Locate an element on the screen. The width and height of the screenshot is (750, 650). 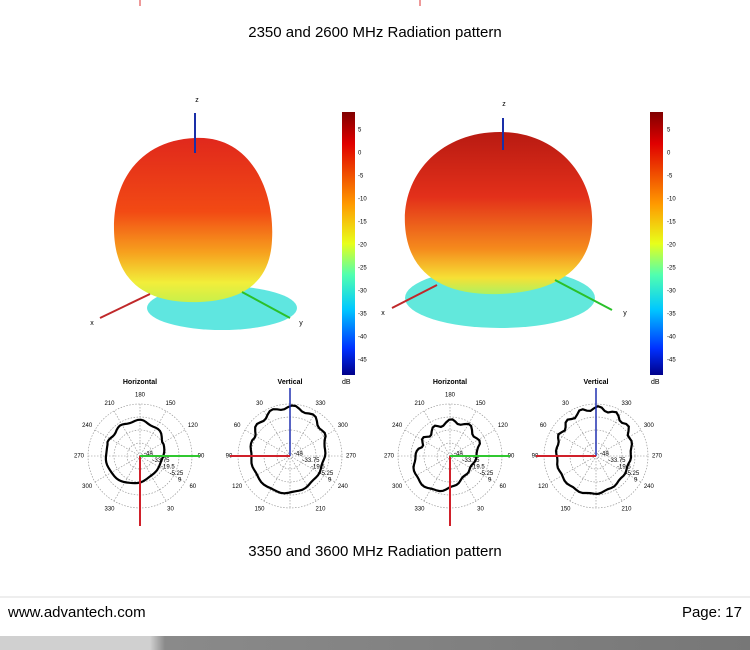
blob is located at coordinates (193, 220).